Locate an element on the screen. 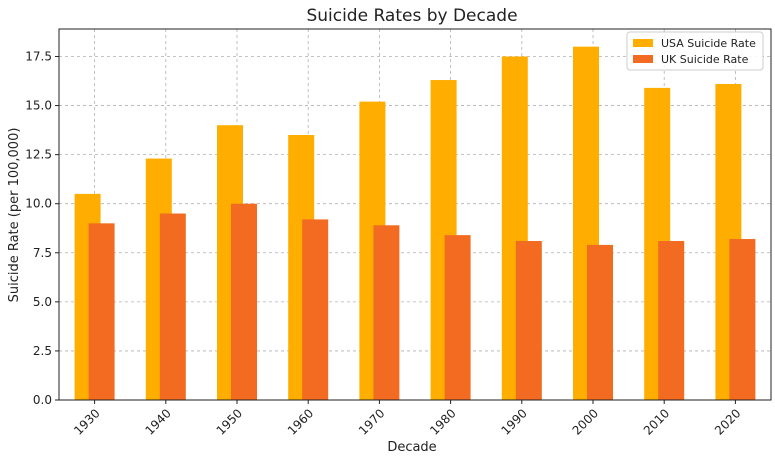  y-tick-label: 12.5 is located at coordinates (38, 155).